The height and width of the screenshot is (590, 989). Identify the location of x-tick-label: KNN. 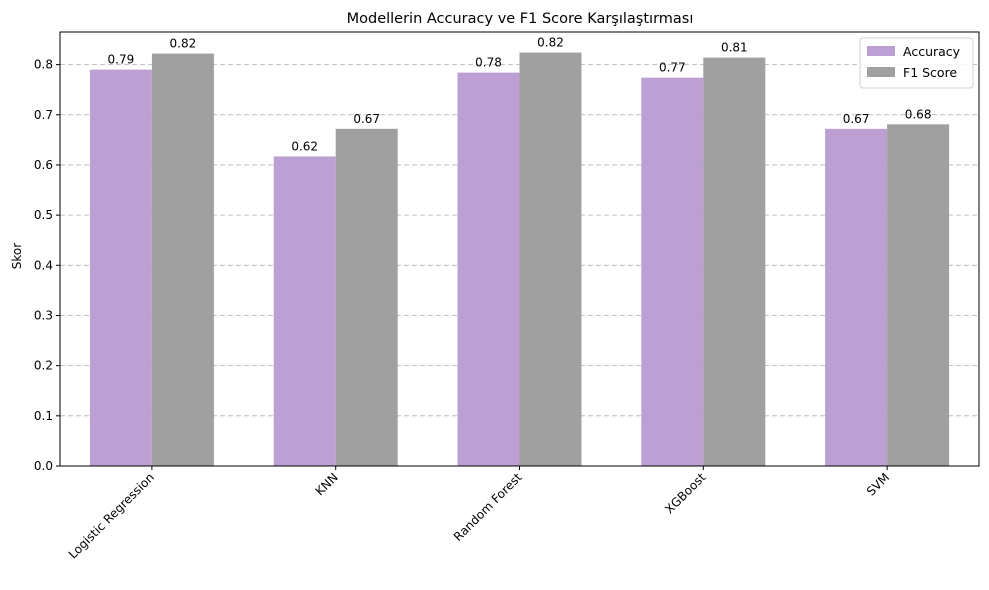
(327, 484).